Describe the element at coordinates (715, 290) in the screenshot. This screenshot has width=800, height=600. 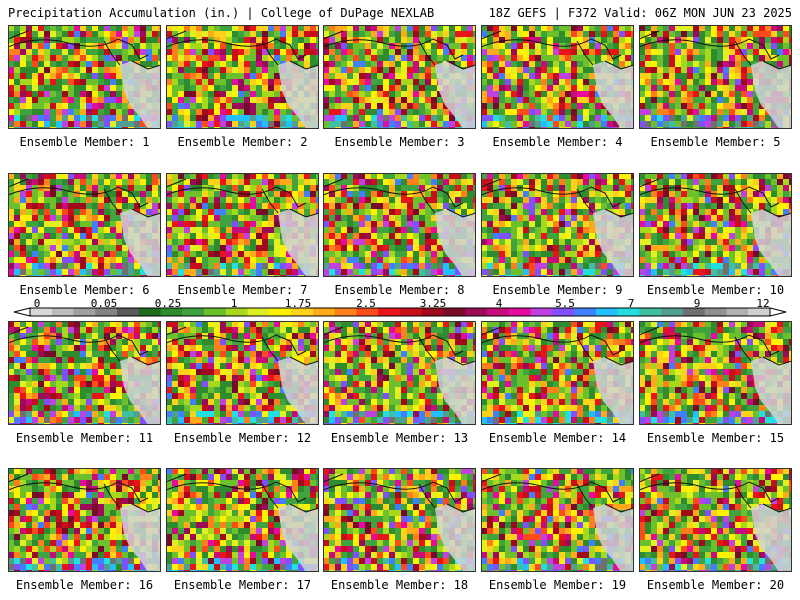
I see `ensemble-member-label: Ensemble Member: 10` at that location.